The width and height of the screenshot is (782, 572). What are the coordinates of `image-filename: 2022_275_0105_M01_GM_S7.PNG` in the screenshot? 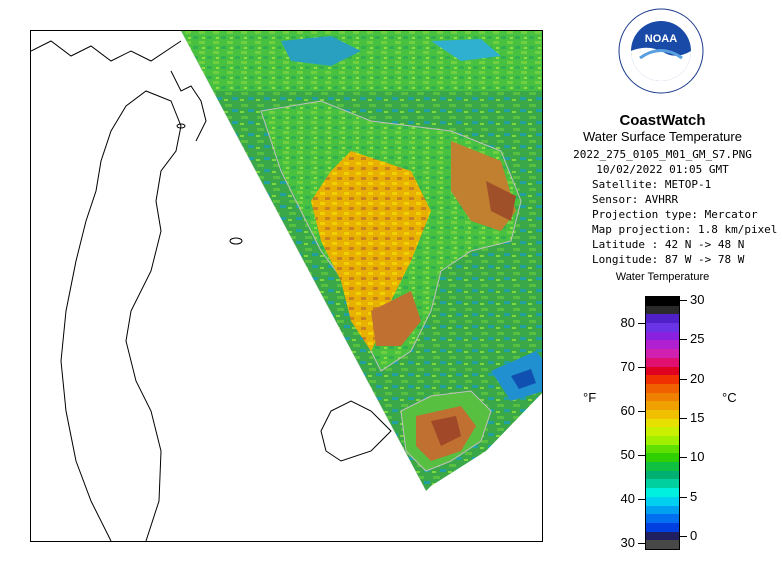 It's located at (662, 154).